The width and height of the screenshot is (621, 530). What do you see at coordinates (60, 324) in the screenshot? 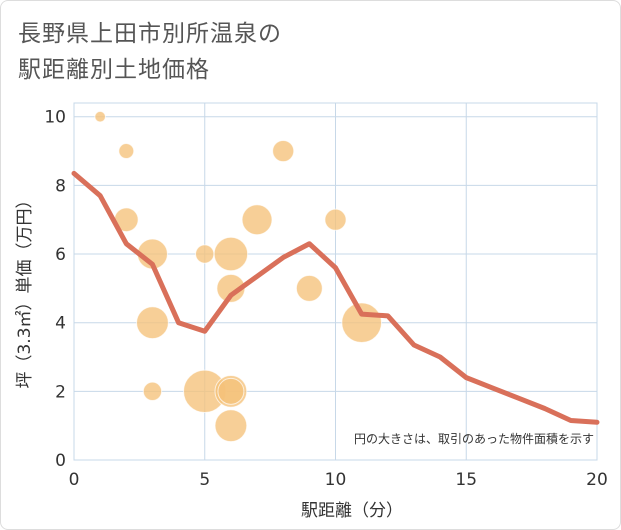
I see `y-tick-label: 4` at bounding box center [60, 324].